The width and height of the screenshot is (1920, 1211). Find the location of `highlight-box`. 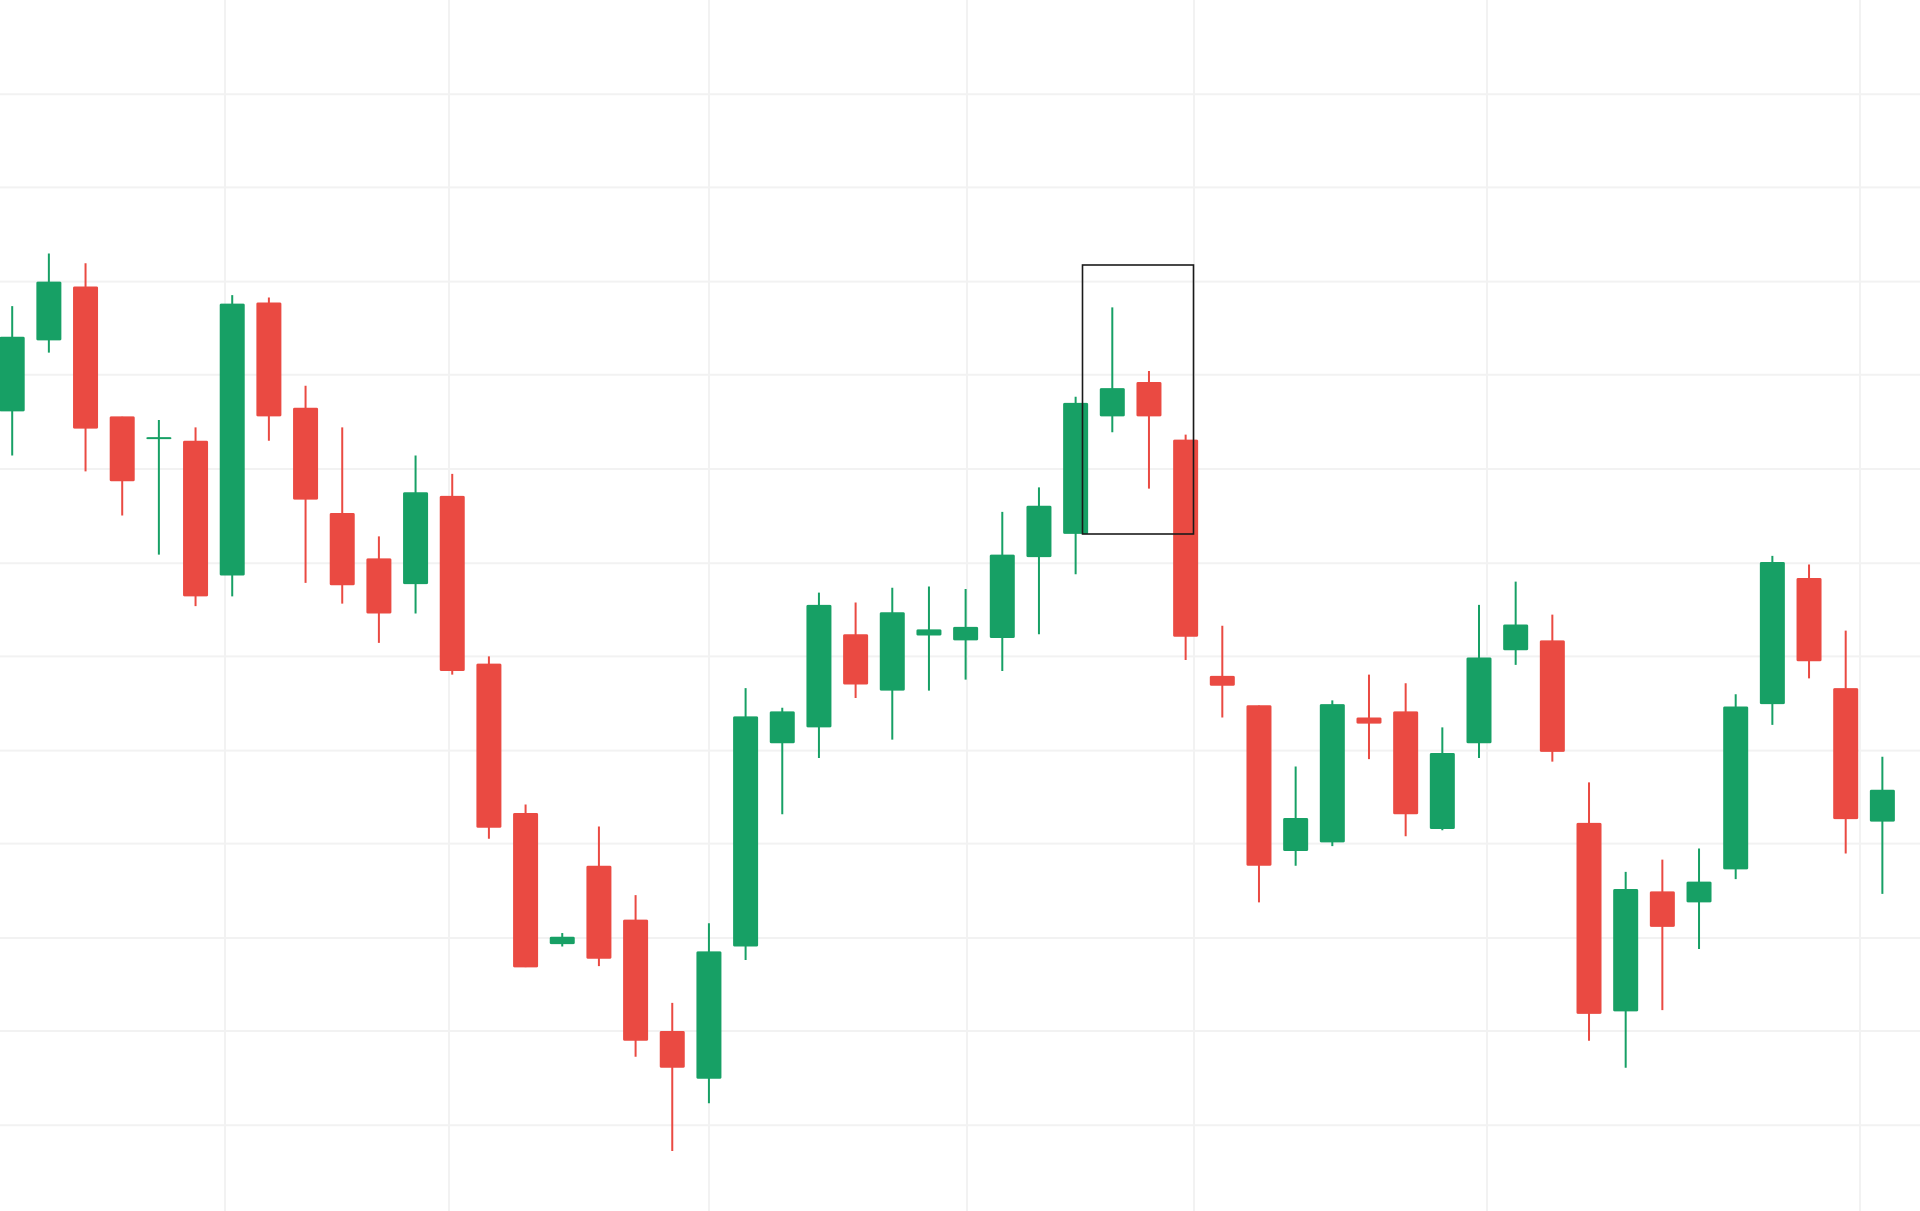

highlight-box is located at coordinates (1138, 399).